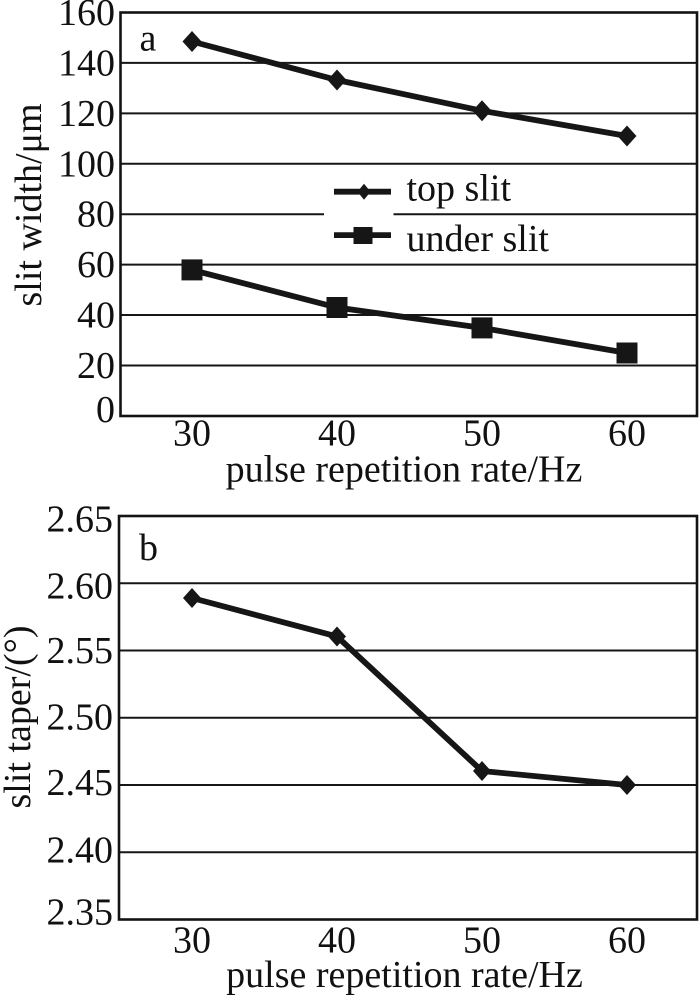  I want to click on svg-text: slit width/μm, so click(29, 204).